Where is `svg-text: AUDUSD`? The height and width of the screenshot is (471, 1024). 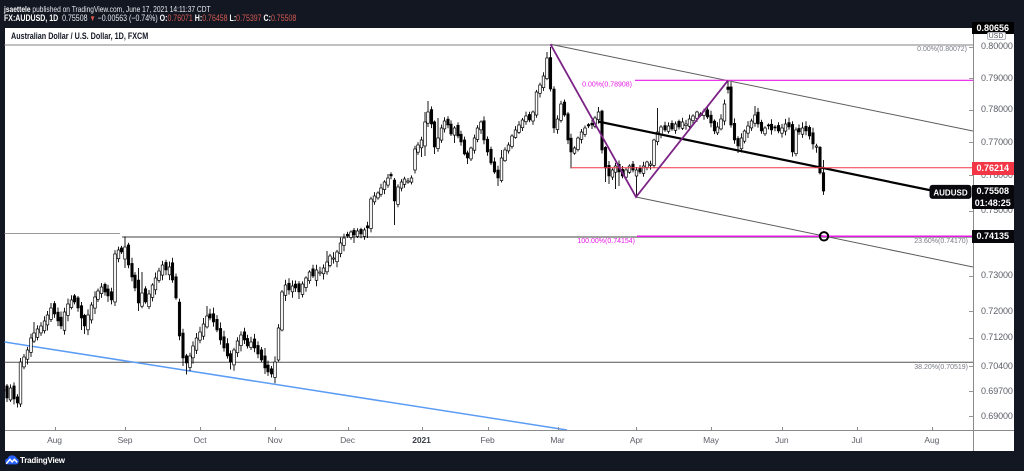 svg-text: AUDUSD is located at coordinates (950, 192).